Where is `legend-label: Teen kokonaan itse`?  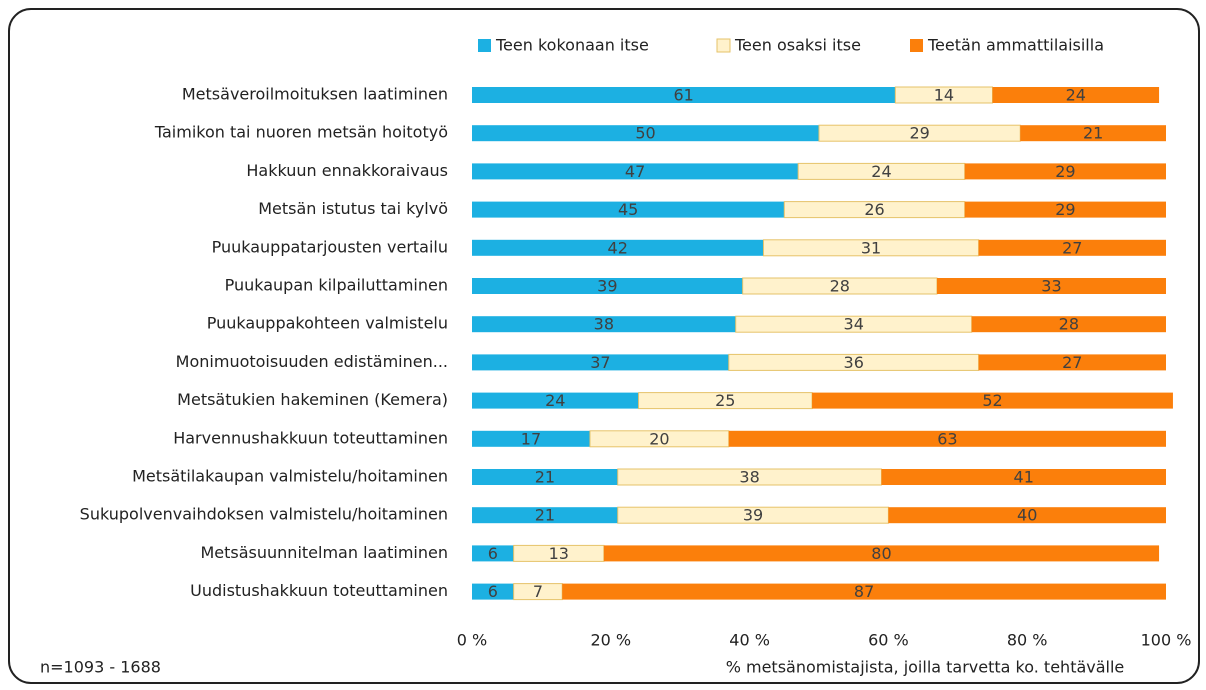 legend-label: Teen kokonaan itse is located at coordinates (572, 45).